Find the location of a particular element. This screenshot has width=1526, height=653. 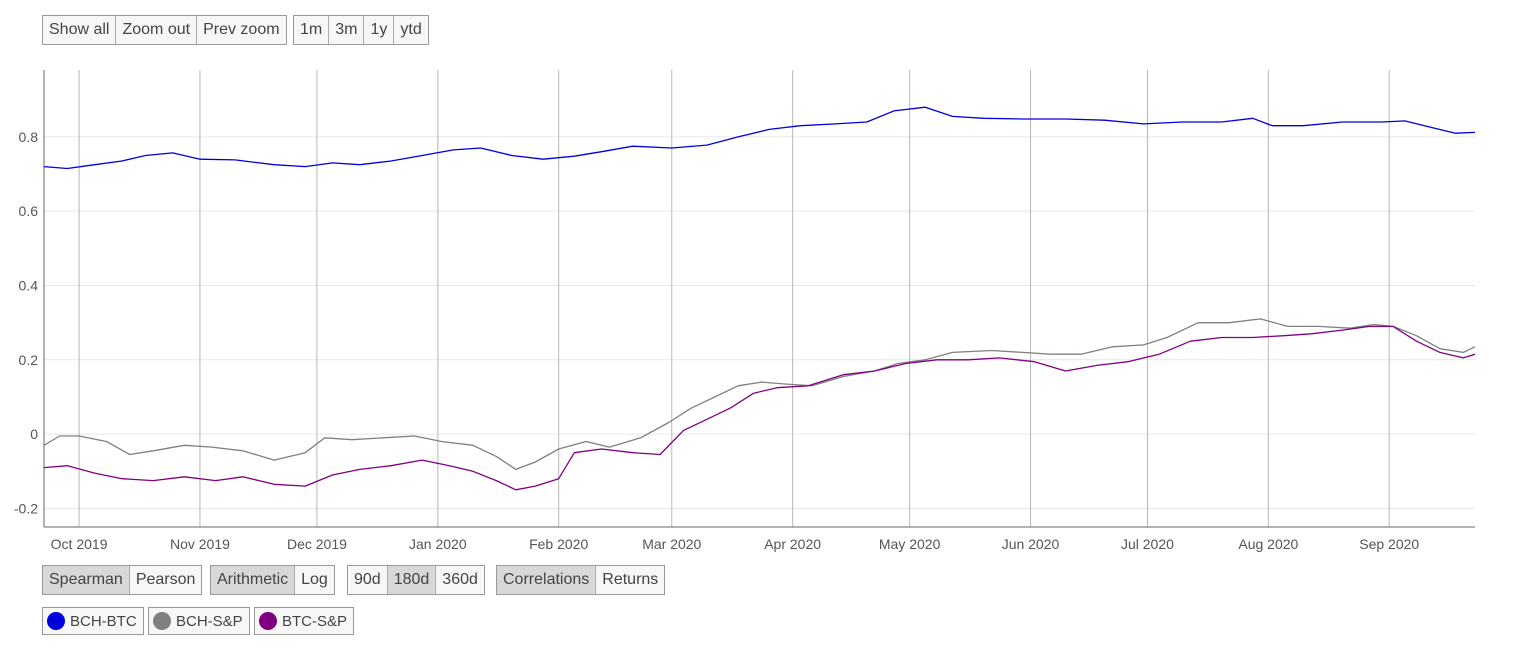

x-tick-label: Sep 2020 is located at coordinates (1389, 544).